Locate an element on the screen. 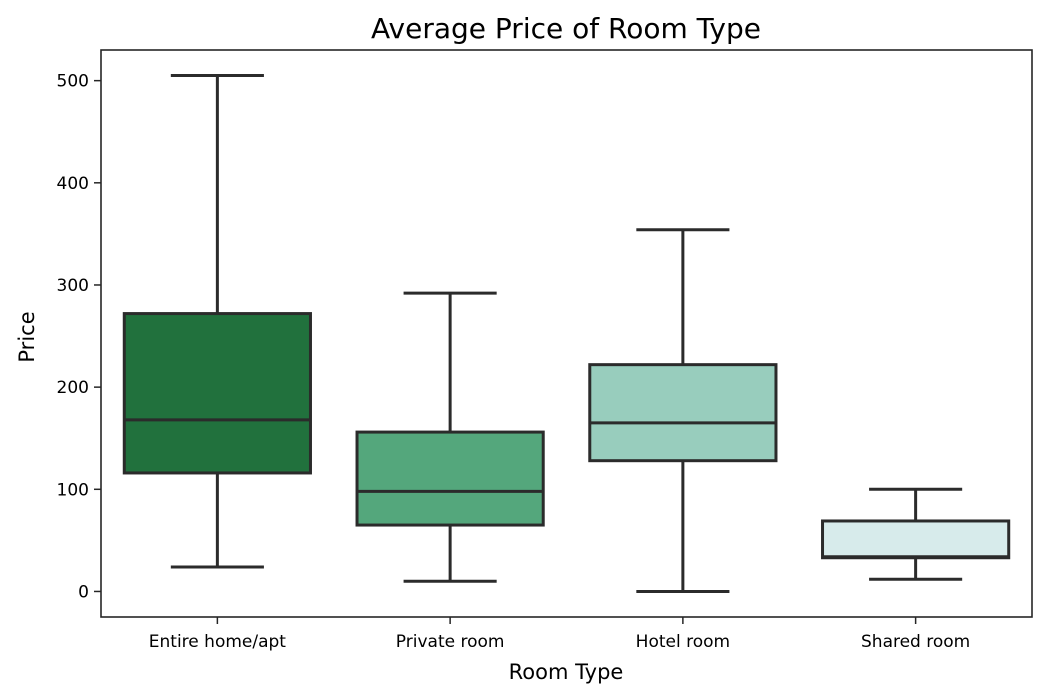  x-tick-label: Shared room is located at coordinates (915, 642).